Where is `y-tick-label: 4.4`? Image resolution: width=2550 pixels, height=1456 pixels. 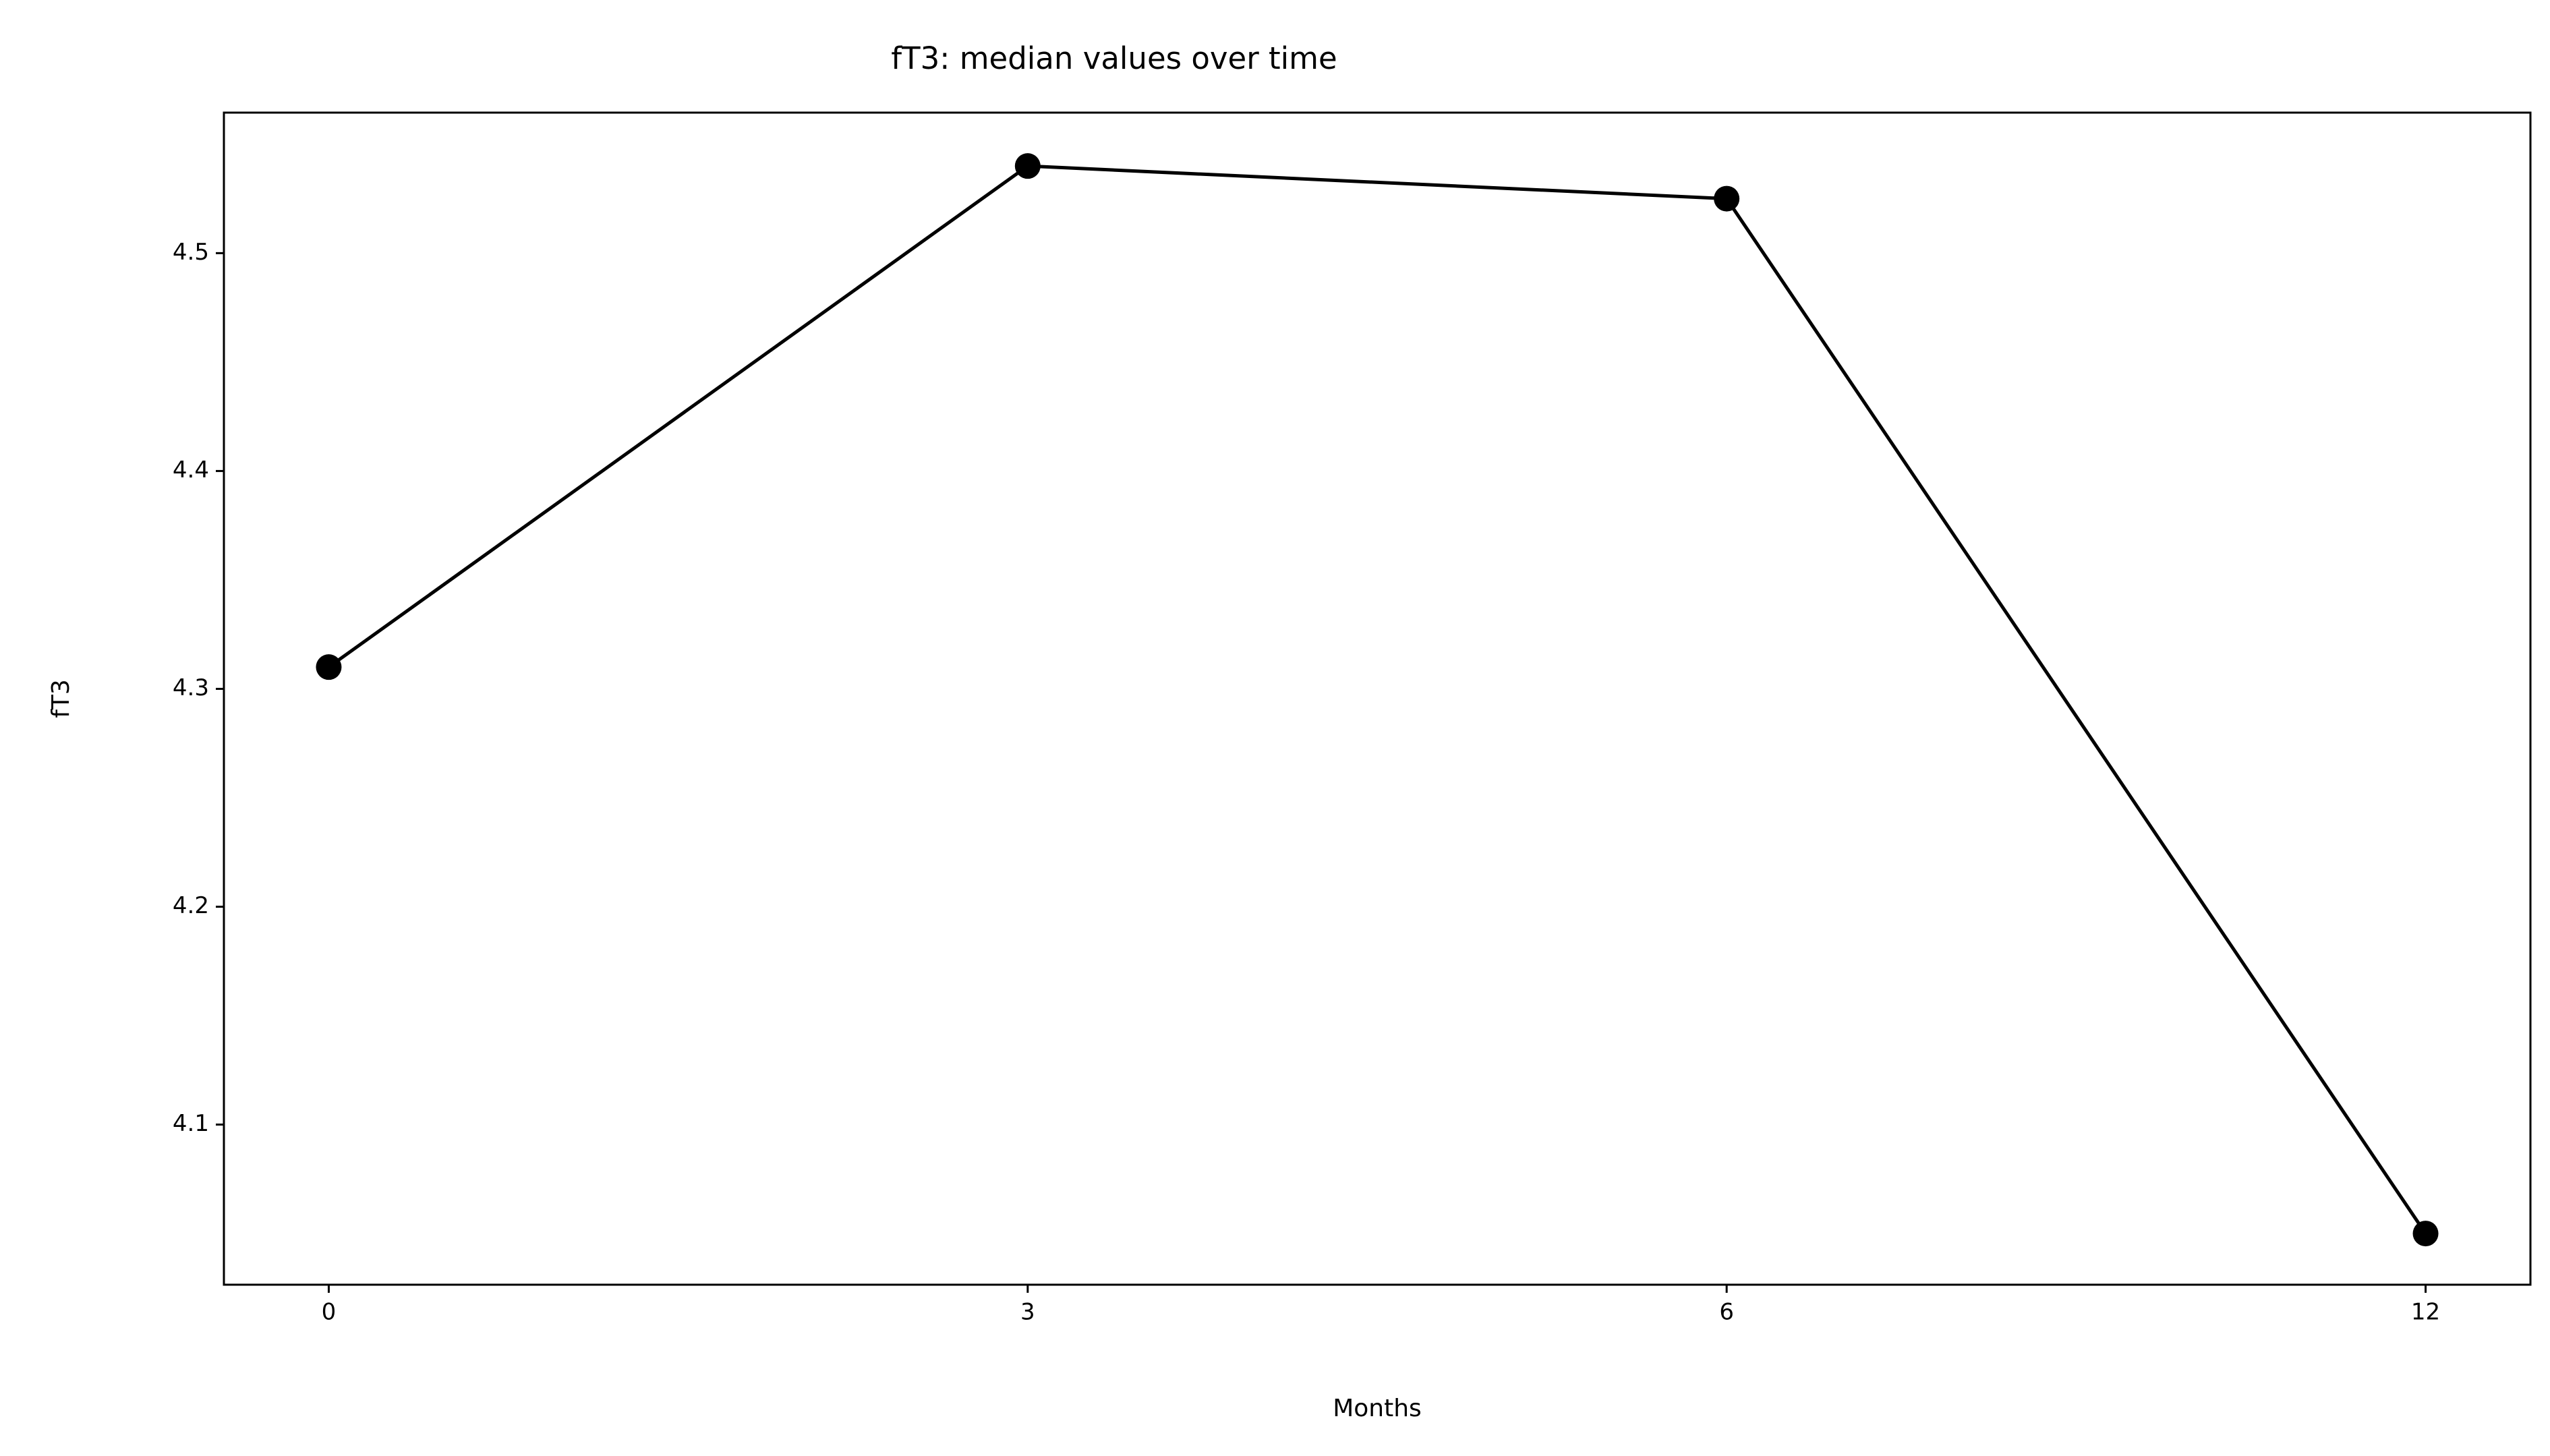
y-tick-label: 4.4 is located at coordinates (191, 470).